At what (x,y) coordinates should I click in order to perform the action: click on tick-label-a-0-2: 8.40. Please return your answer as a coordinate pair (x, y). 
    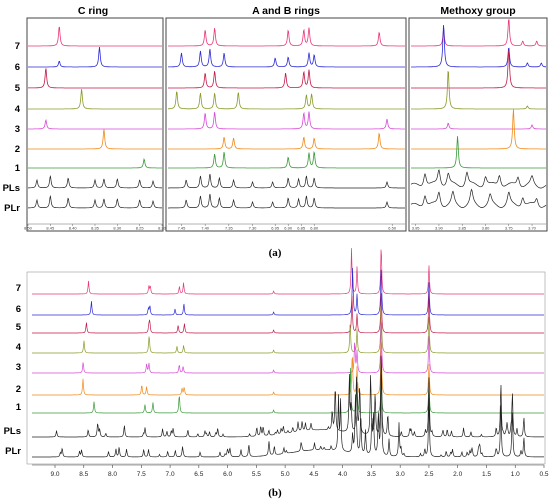
    Looking at the image, I should click on (73, 228).